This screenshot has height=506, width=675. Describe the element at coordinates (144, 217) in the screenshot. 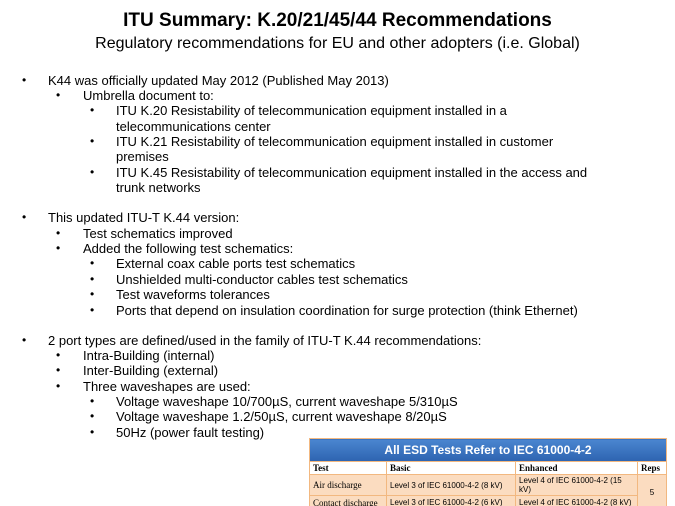

I see `bullet-item-level-1: This updated ITU-T K.44 version:` at that location.